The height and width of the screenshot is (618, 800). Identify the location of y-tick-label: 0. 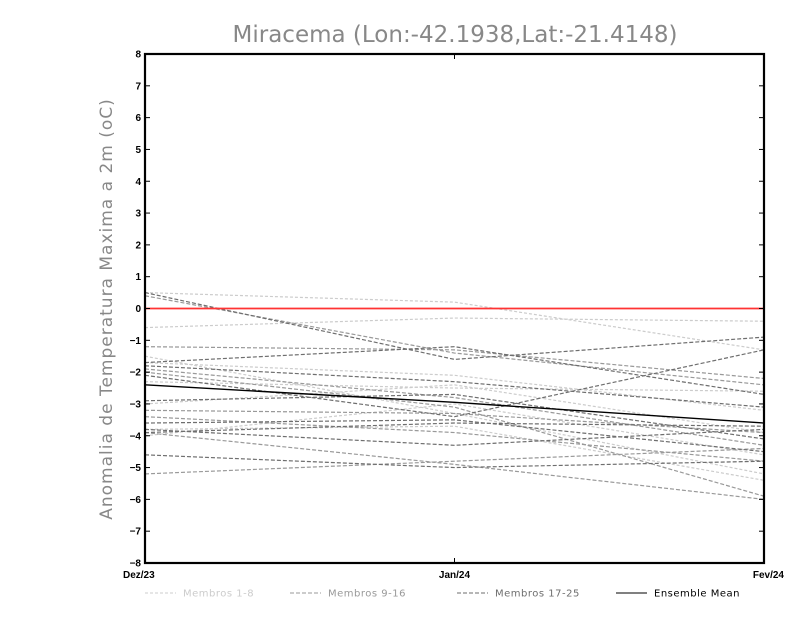
(138, 309).